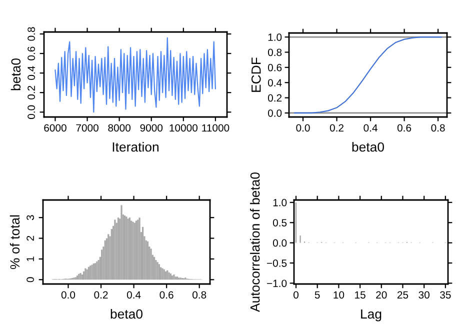  Describe the element at coordinates (381, 295) in the screenshot. I see `x-tick-label: 20` at that location.